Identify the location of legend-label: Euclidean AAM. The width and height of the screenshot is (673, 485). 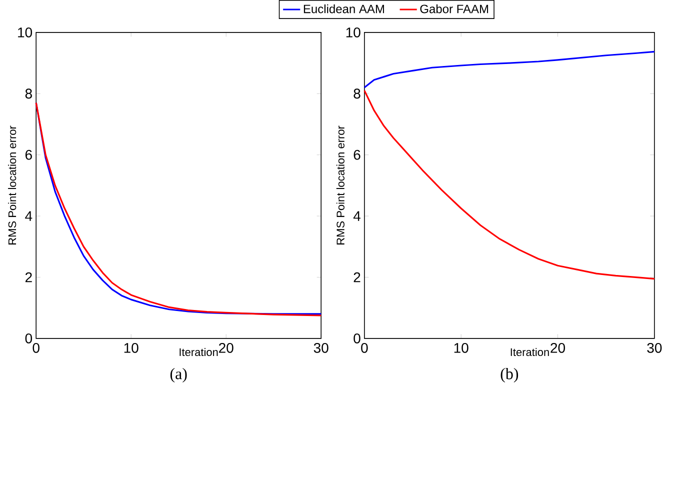
(344, 9).